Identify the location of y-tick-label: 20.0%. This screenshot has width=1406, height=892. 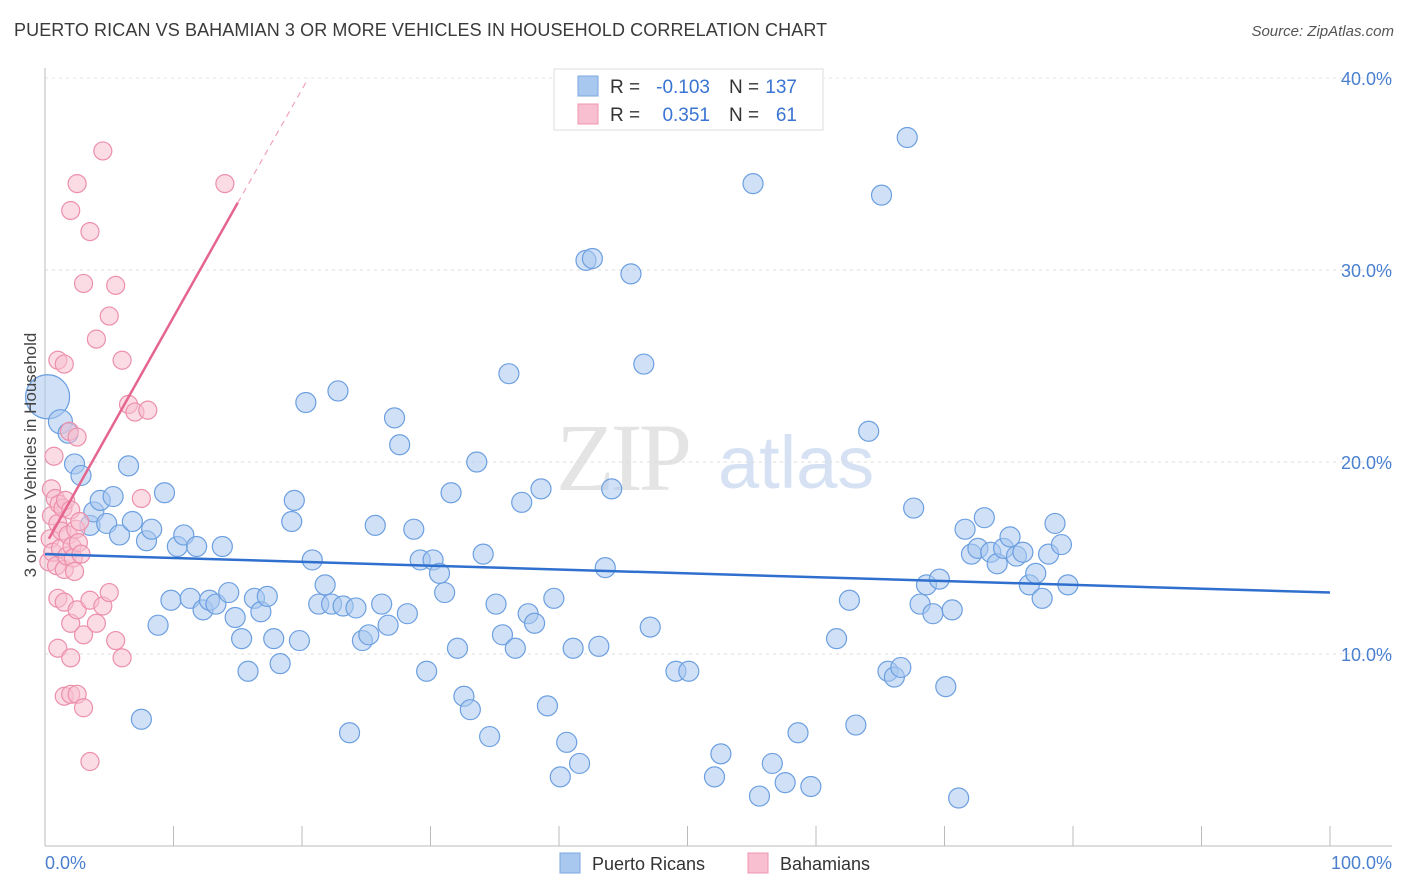
(1366, 463).